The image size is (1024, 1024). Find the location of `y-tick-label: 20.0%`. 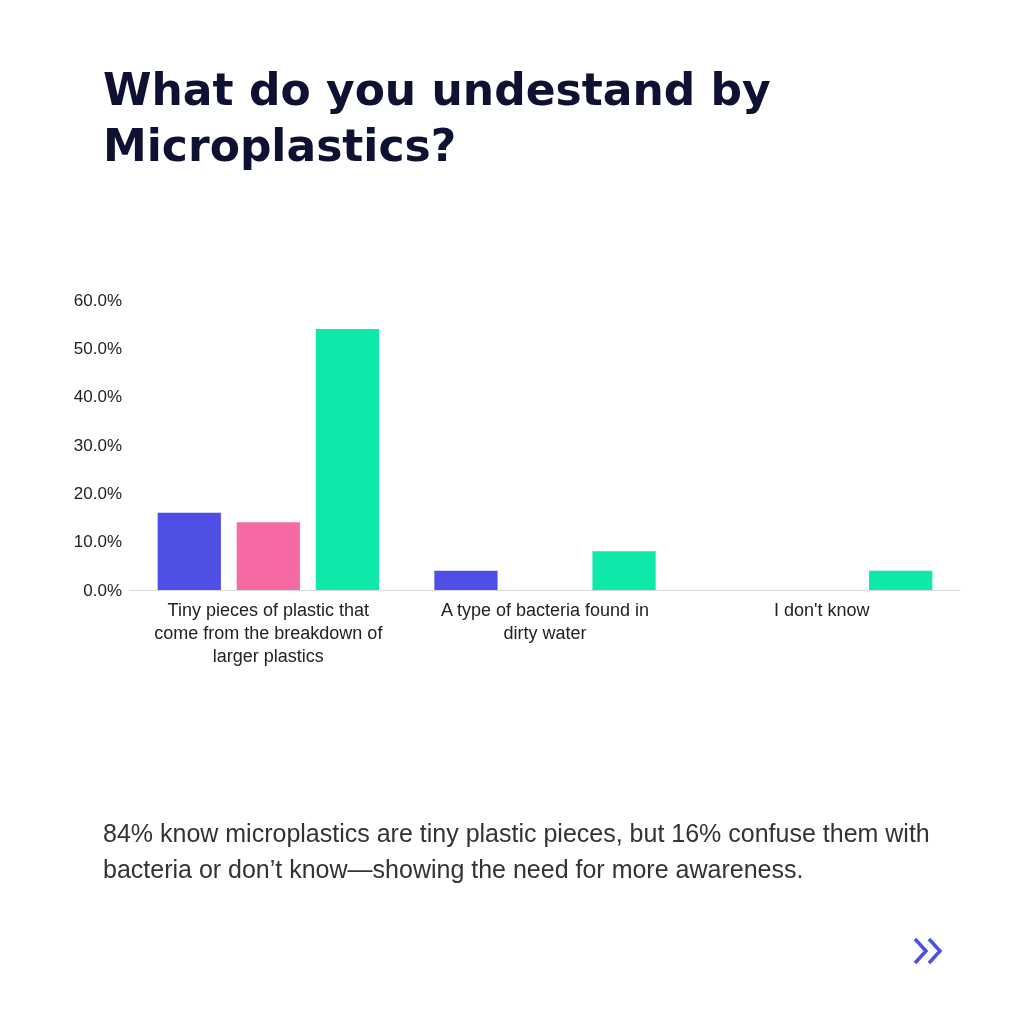

y-tick-label: 20.0% is located at coordinates (97, 493).